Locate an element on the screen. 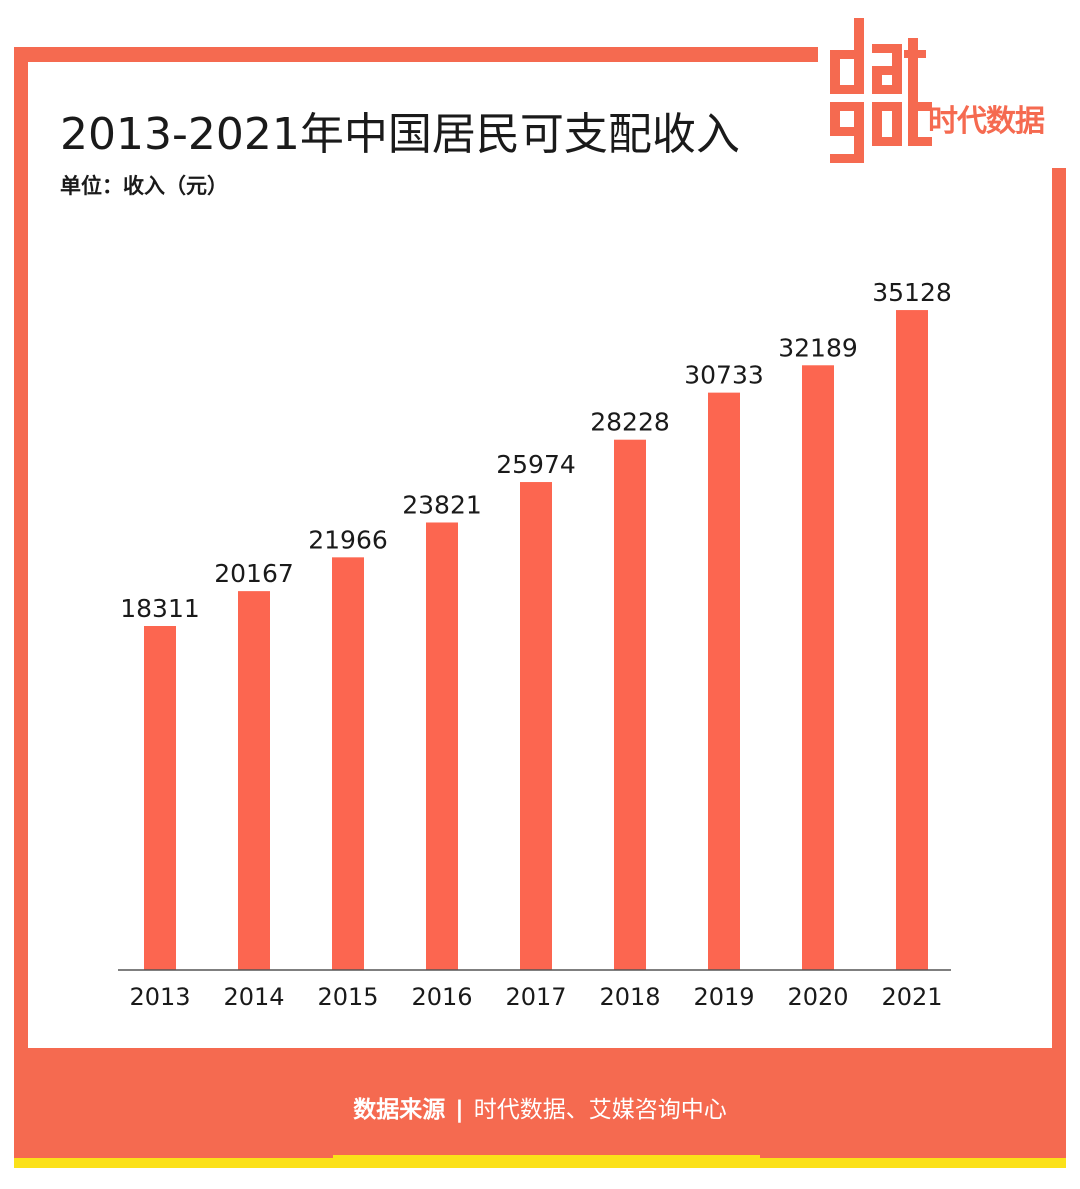 The image size is (1080, 1189). x-tick-label-2014: 2014 is located at coordinates (253, 997).